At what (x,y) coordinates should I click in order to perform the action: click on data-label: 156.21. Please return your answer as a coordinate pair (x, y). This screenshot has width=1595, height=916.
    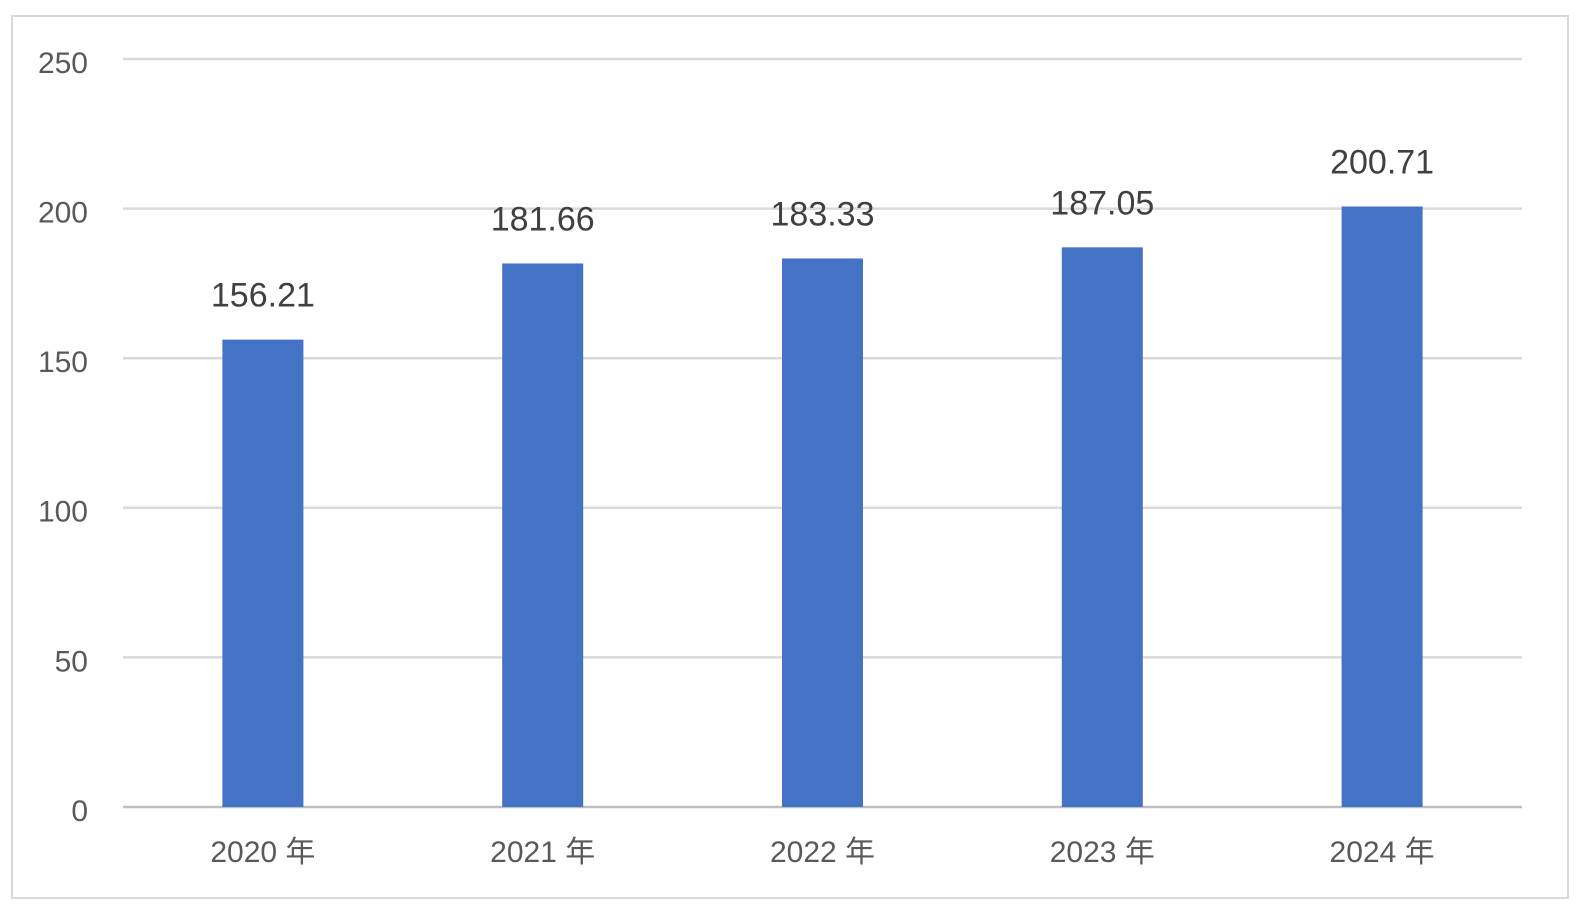
    Looking at the image, I should click on (263, 296).